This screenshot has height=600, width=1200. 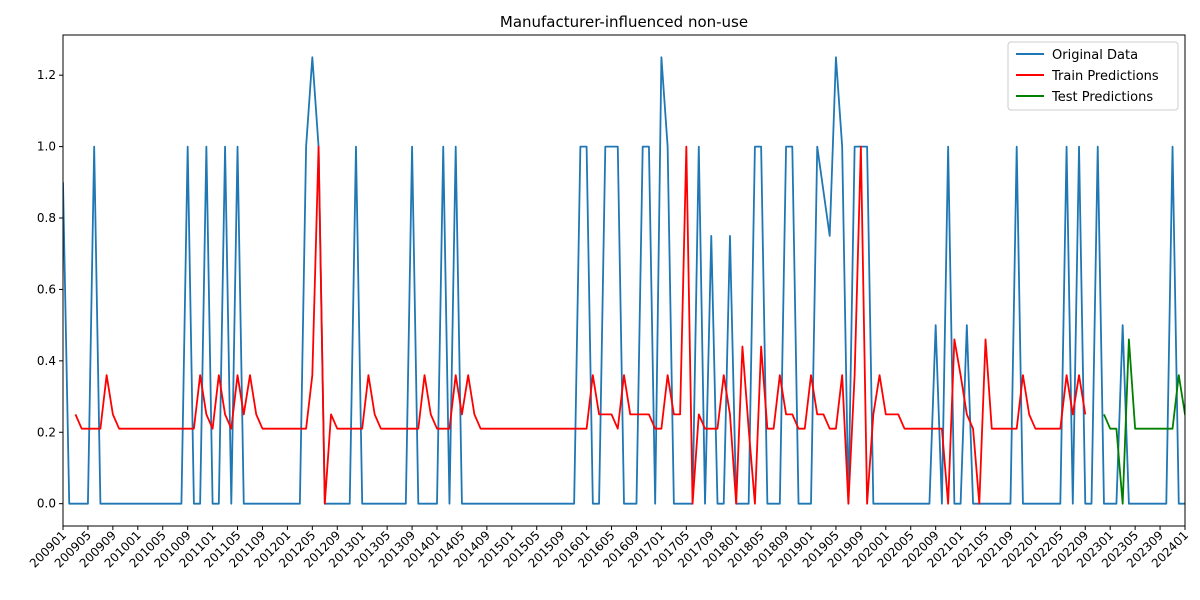 I want to click on y-axis: 0.0 0.2 0.4 0.6 0.8 1.0 1.2, so click(x=50, y=289).